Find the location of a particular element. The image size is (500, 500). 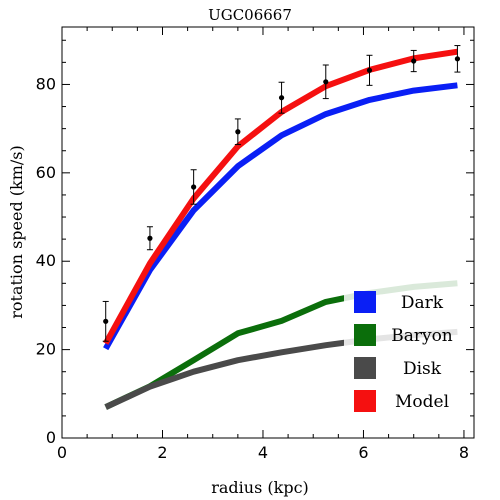

x-tick-label: 6 is located at coordinates (363, 452).